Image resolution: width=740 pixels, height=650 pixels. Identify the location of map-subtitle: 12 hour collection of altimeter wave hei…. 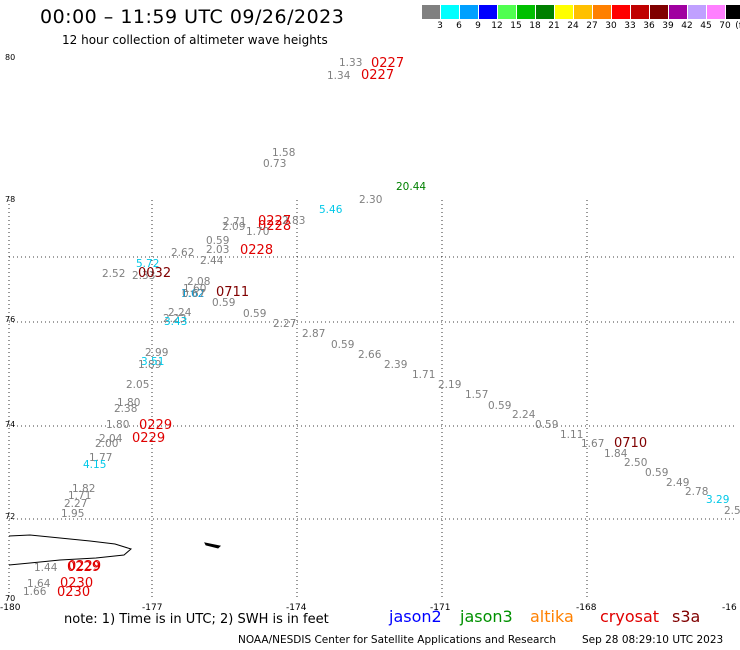
(195, 40).